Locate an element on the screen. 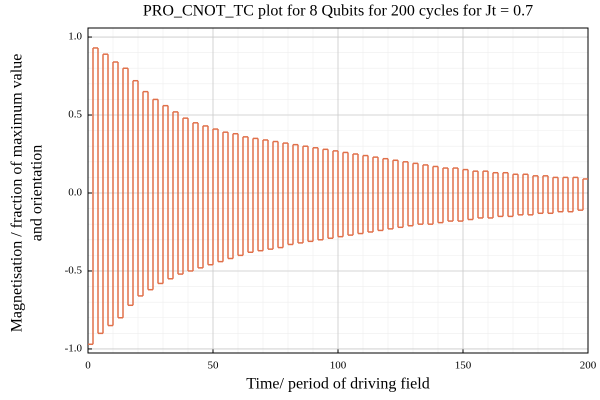 This screenshot has width=600, height=400. y-tick-label: -1.0 is located at coordinates (74, 348).